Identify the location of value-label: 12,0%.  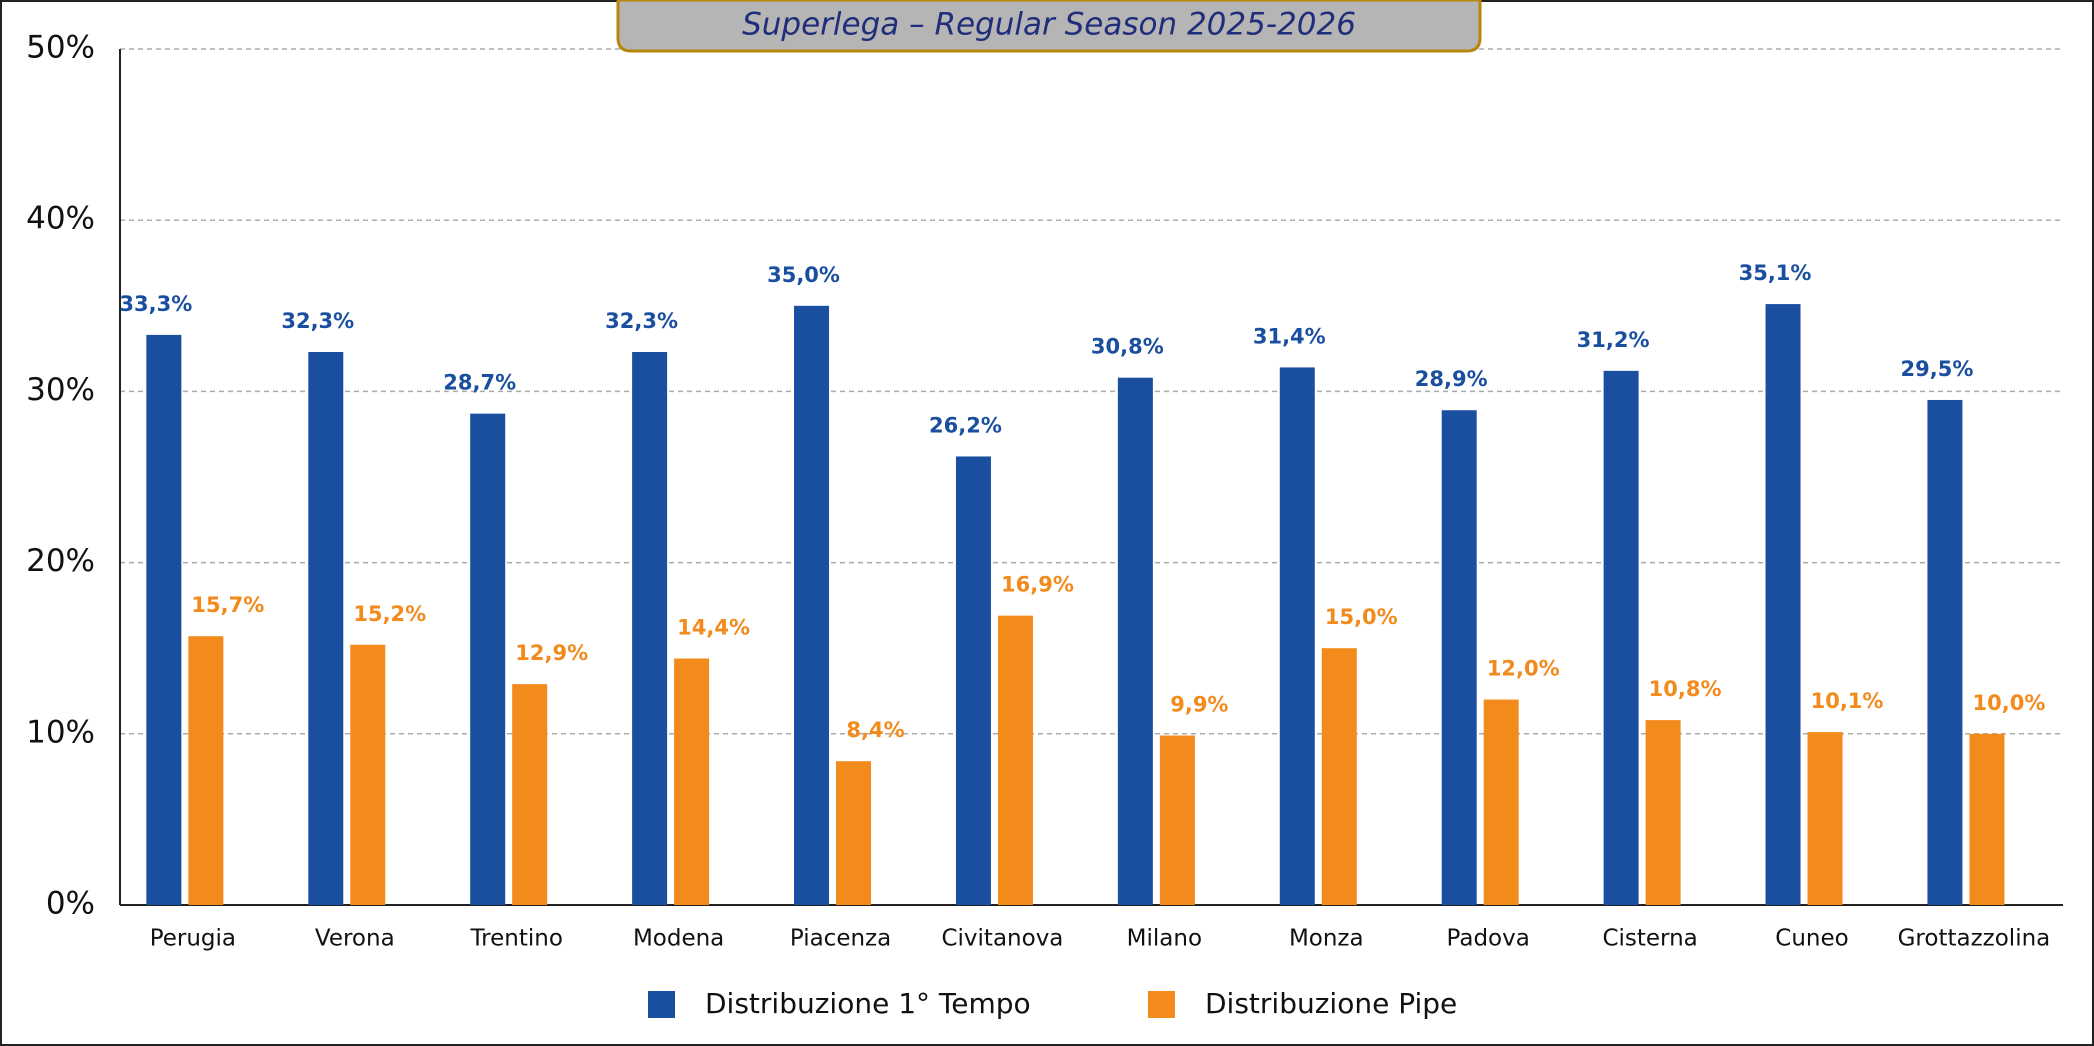
(1523, 669).